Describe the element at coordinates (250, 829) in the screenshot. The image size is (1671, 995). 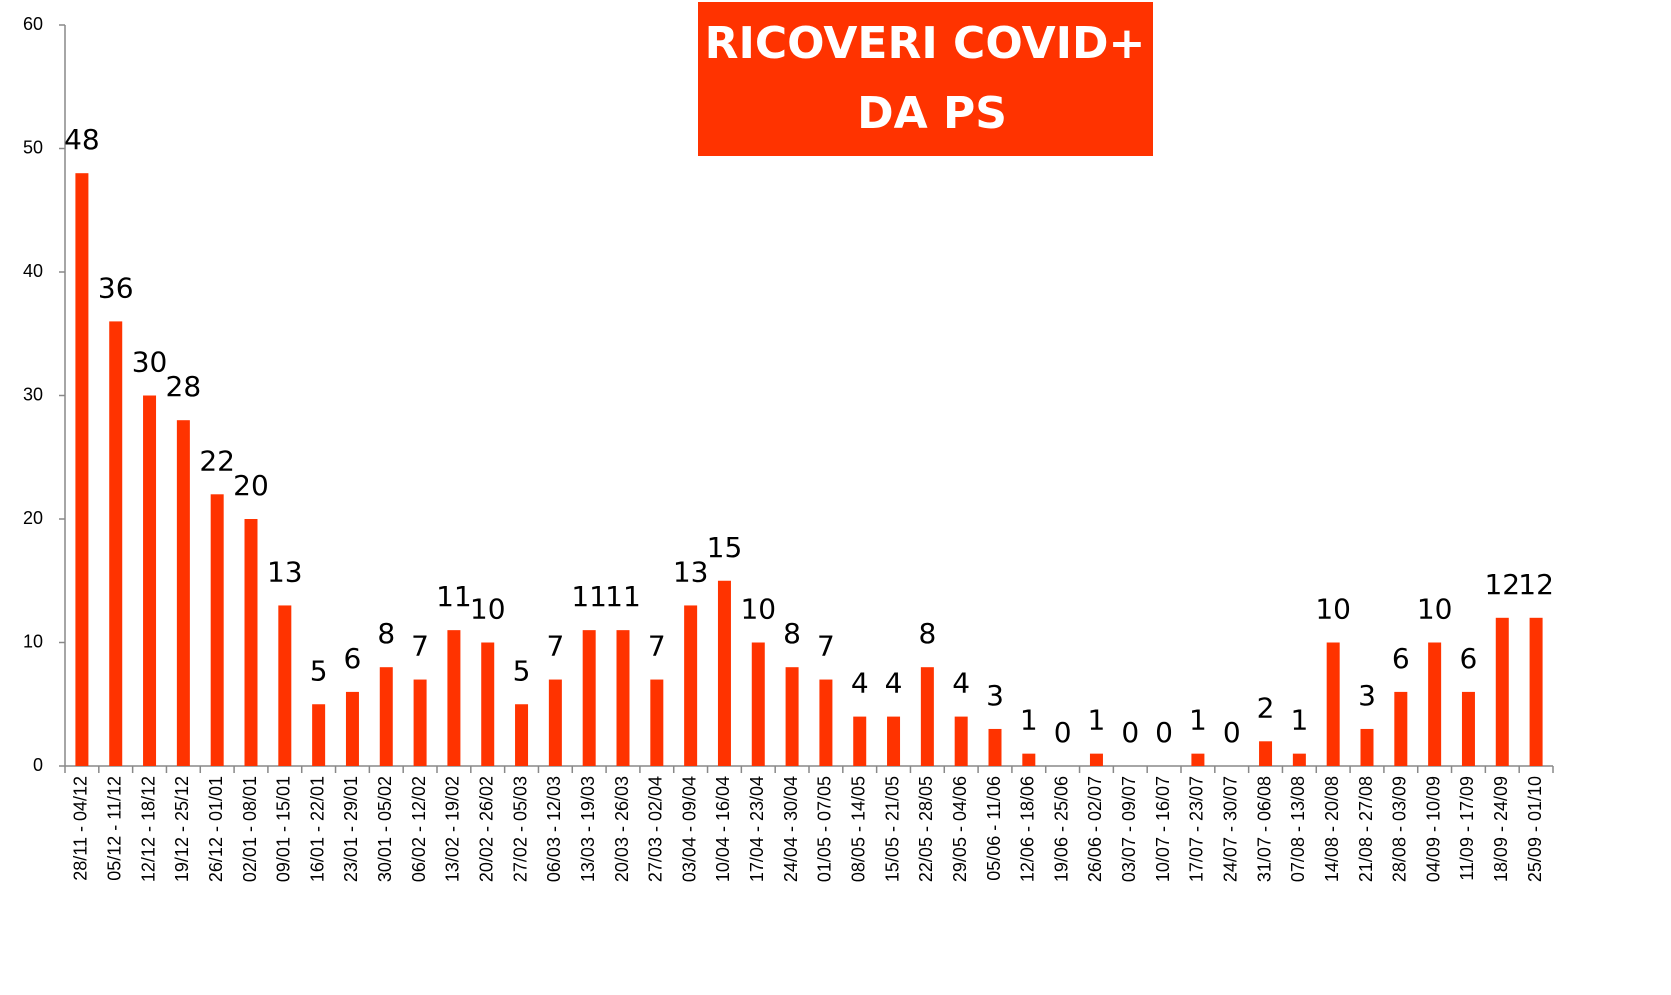
I see `x-tick-label: 02/01 - 08/01` at that location.